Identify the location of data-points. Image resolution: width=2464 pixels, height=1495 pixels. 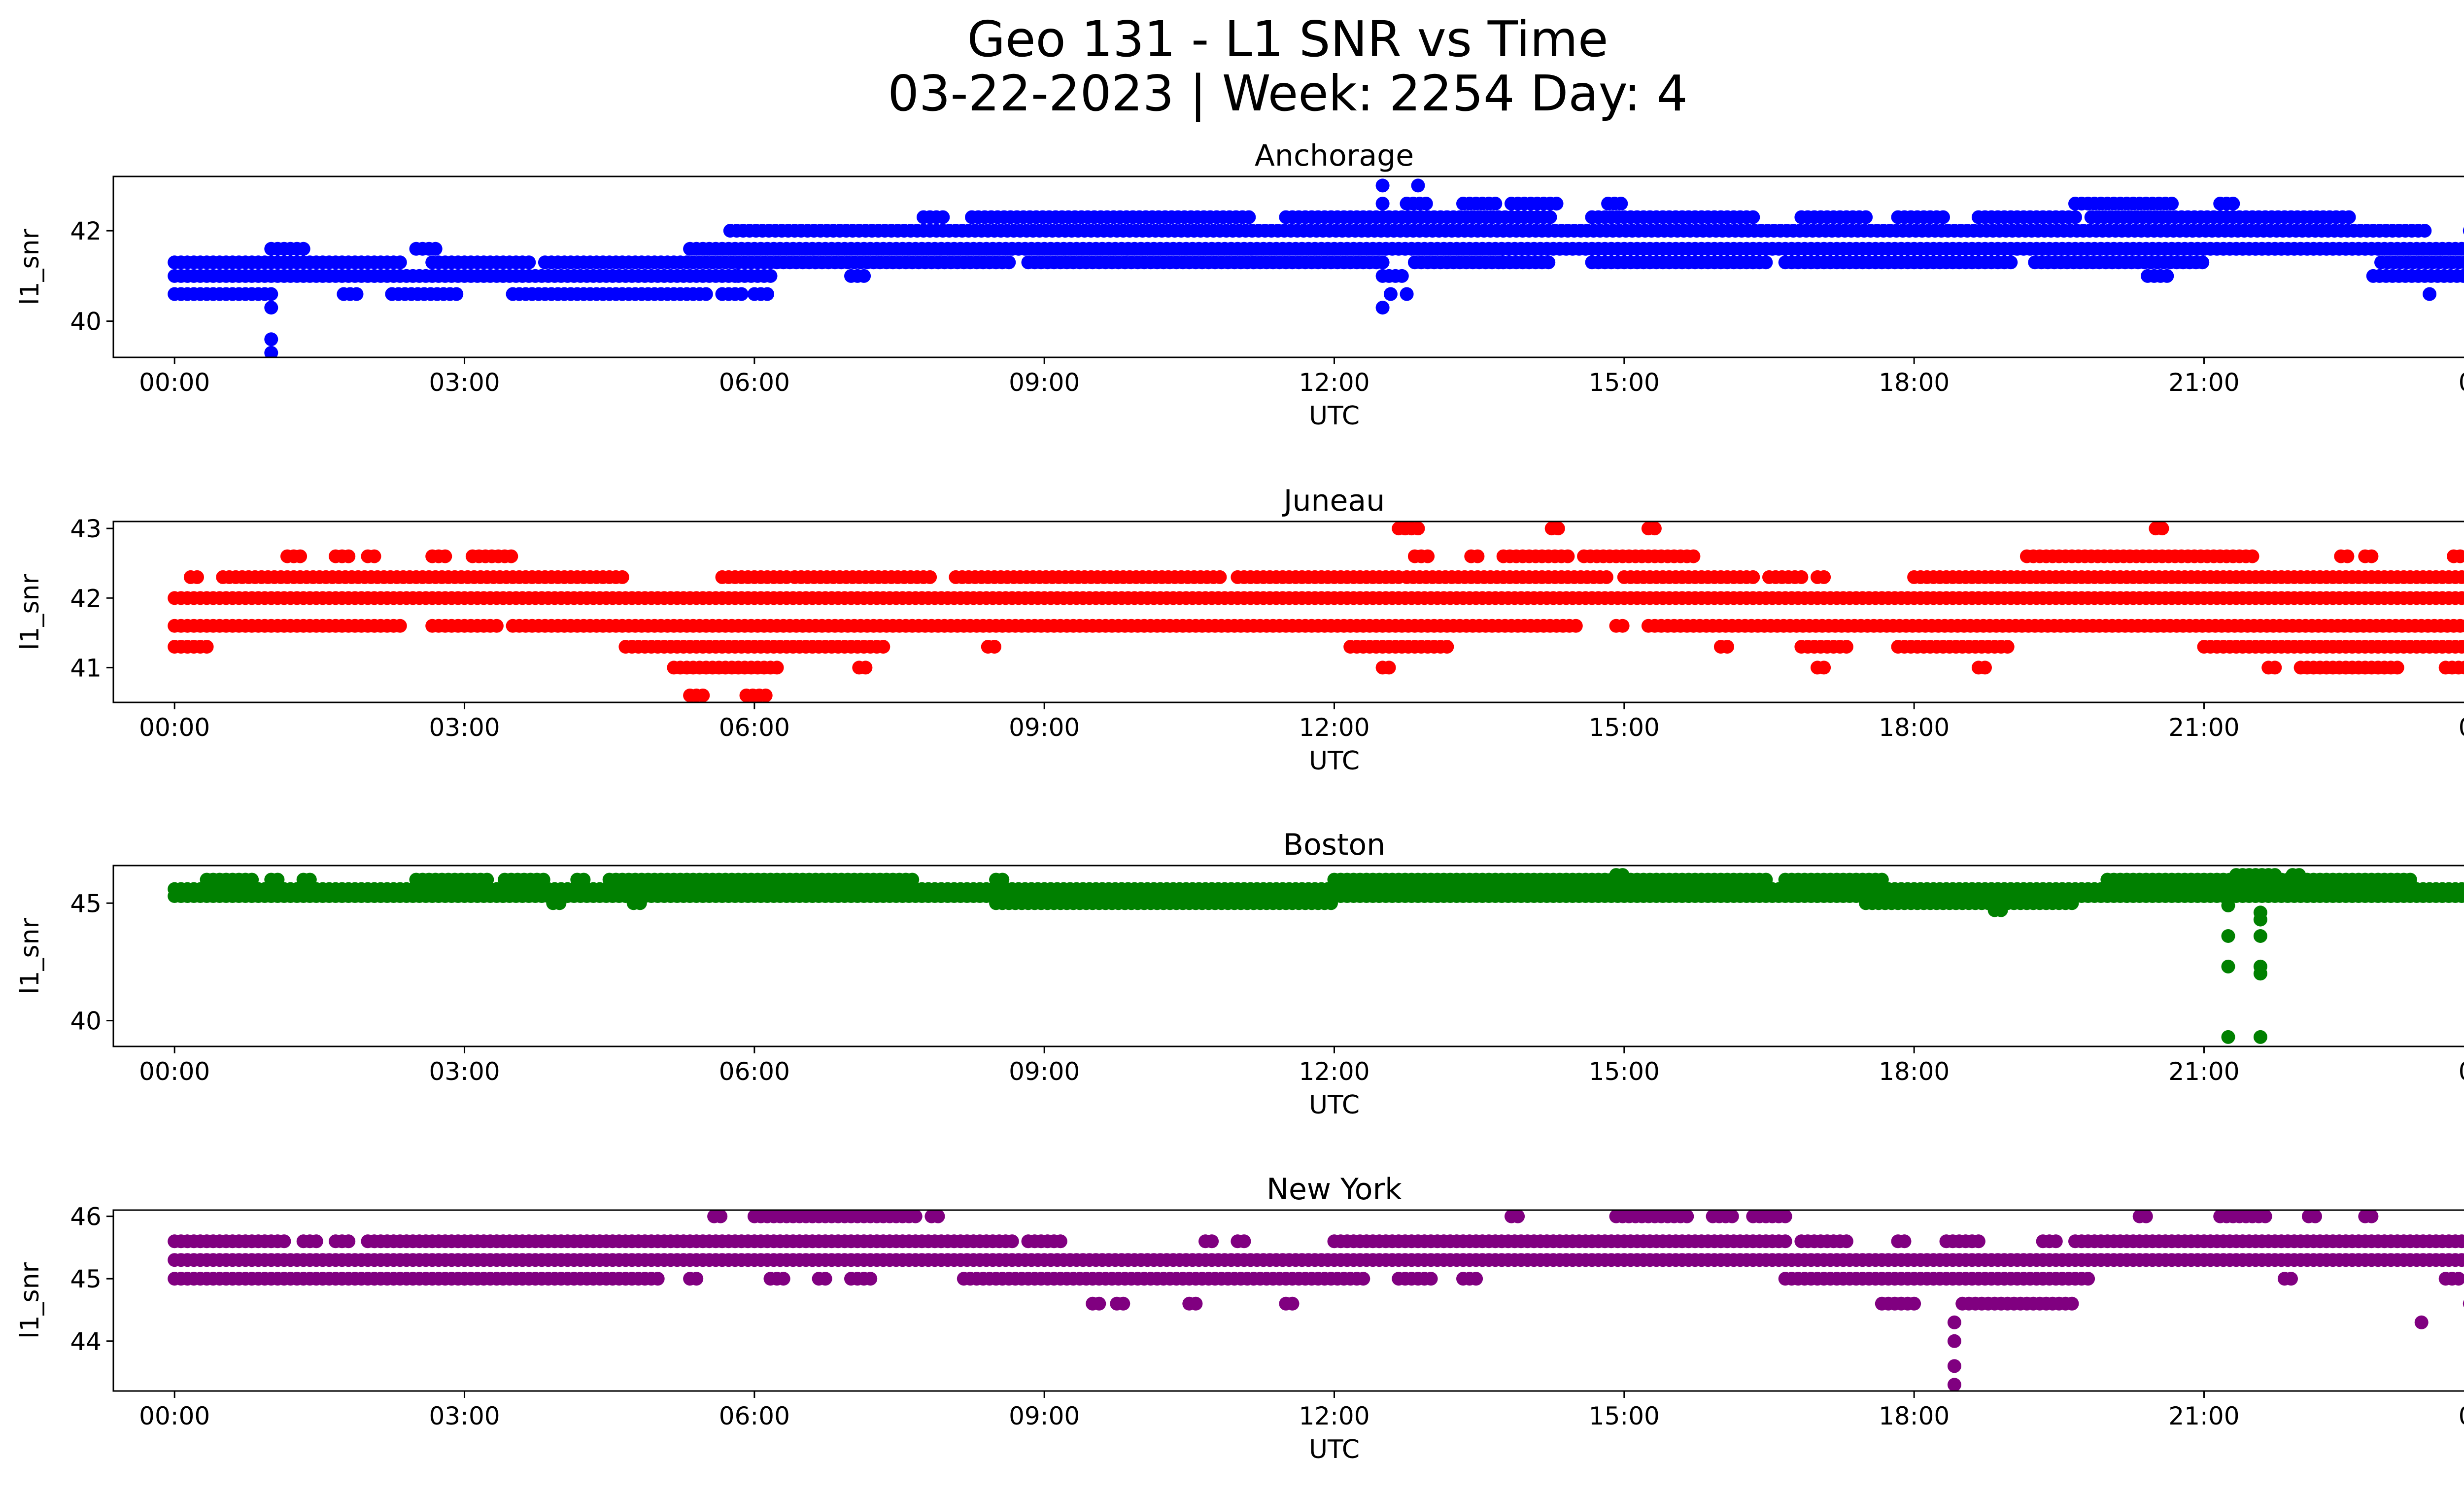
(1316, 1300).